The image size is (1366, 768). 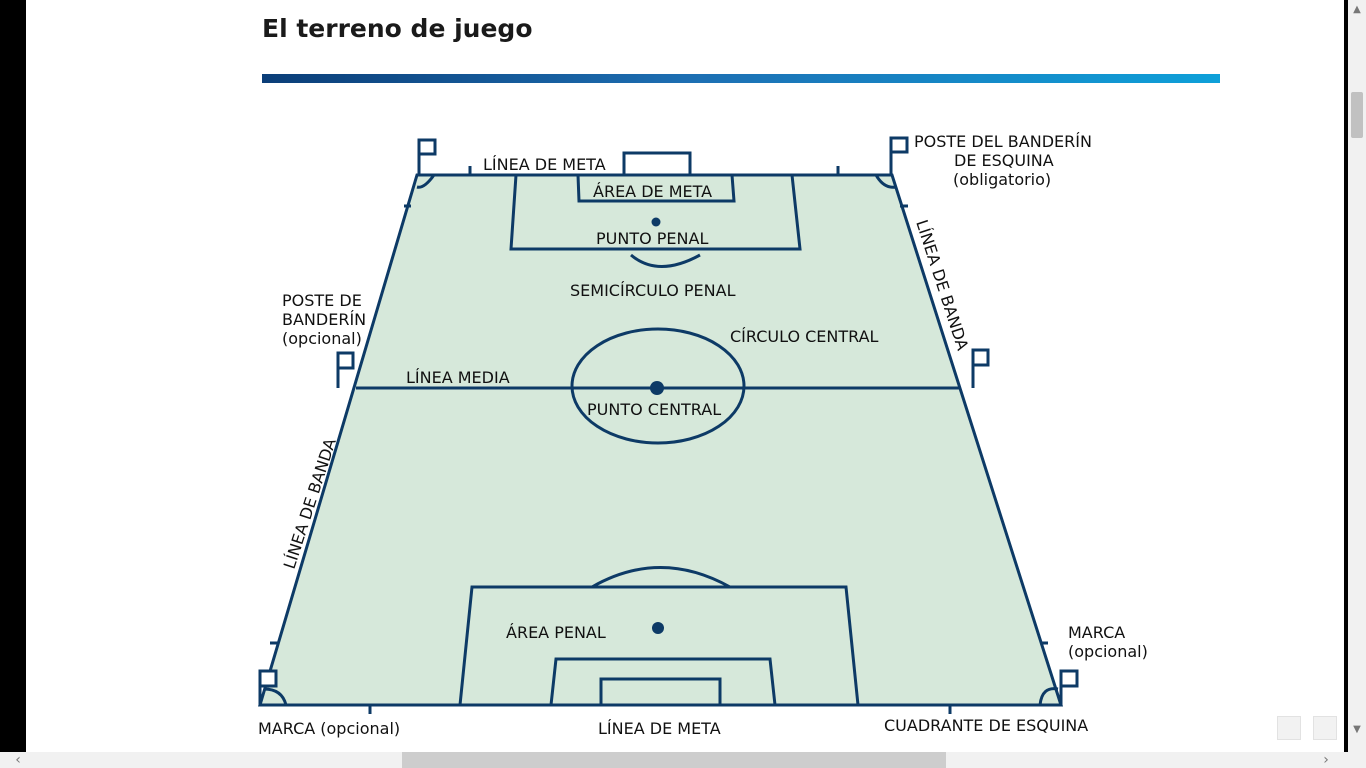 What do you see at coordinates (1048, 696) in the screenshot?
I see `corner-arc-bottom-right` at bounding box center [1048, 696].